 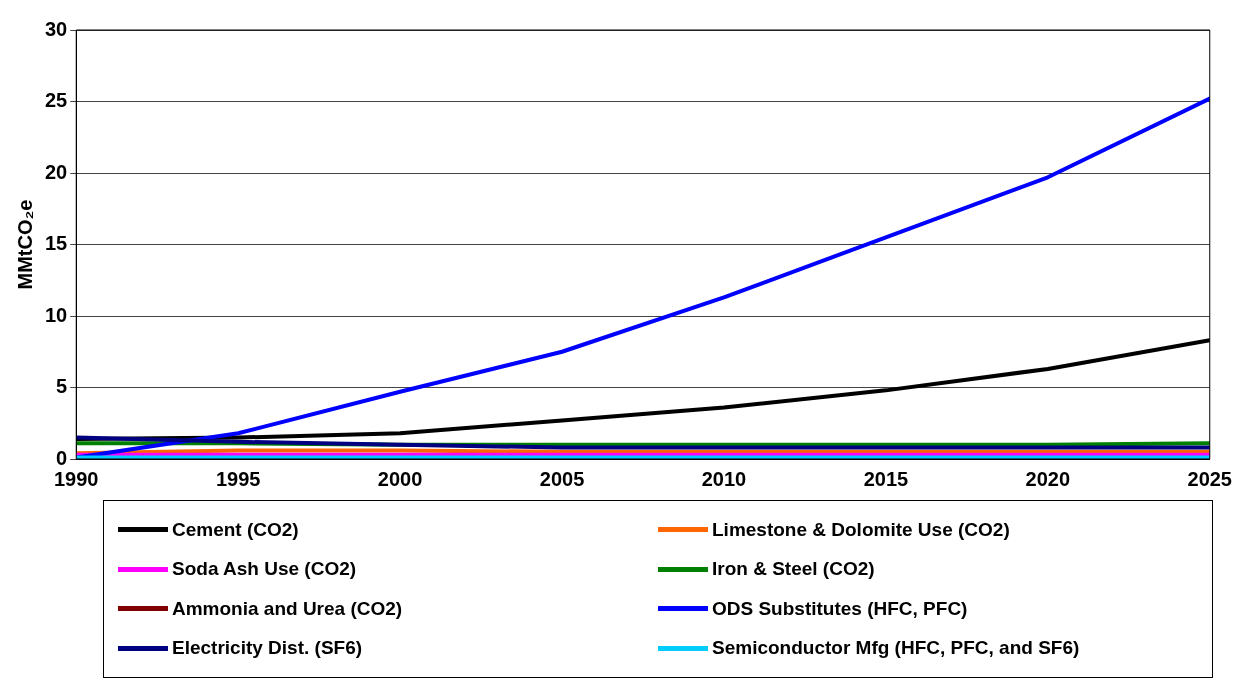 I want to click on y-tick-label: 5, so click(x=62, y=386).